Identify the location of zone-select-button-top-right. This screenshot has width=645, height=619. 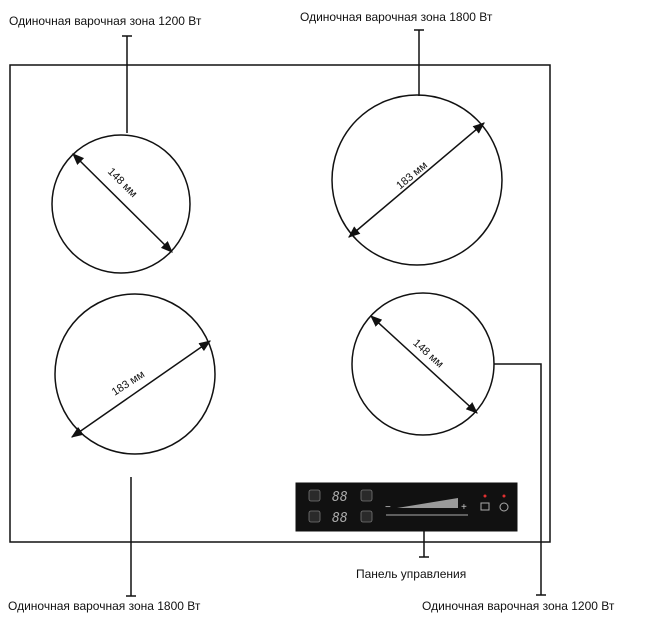
(366, 495).